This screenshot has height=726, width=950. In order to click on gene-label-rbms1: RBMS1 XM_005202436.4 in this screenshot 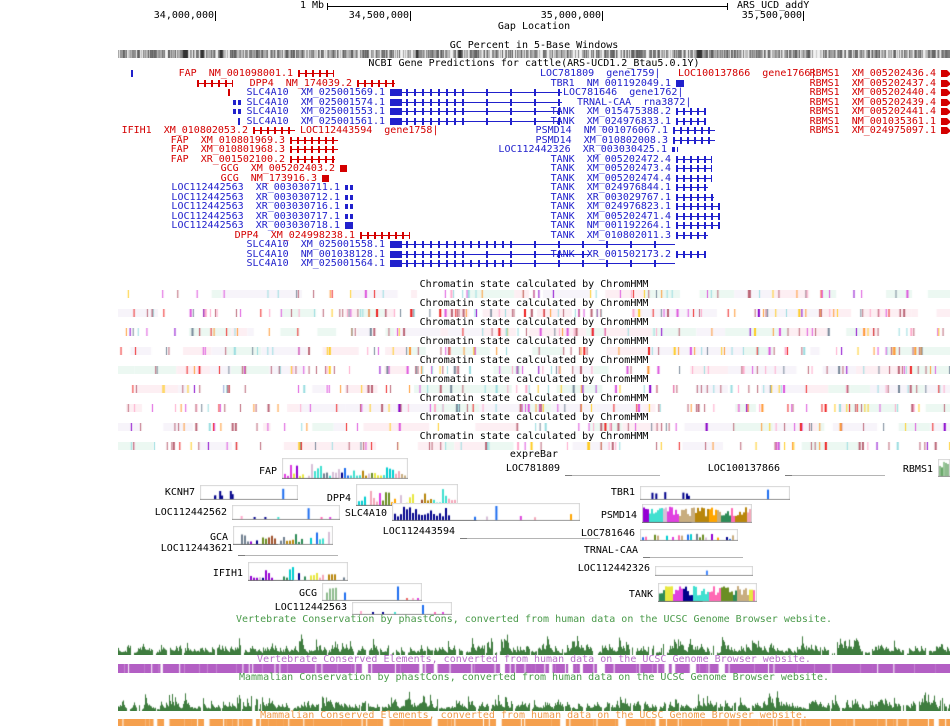, I will do `click(872, 73)`.